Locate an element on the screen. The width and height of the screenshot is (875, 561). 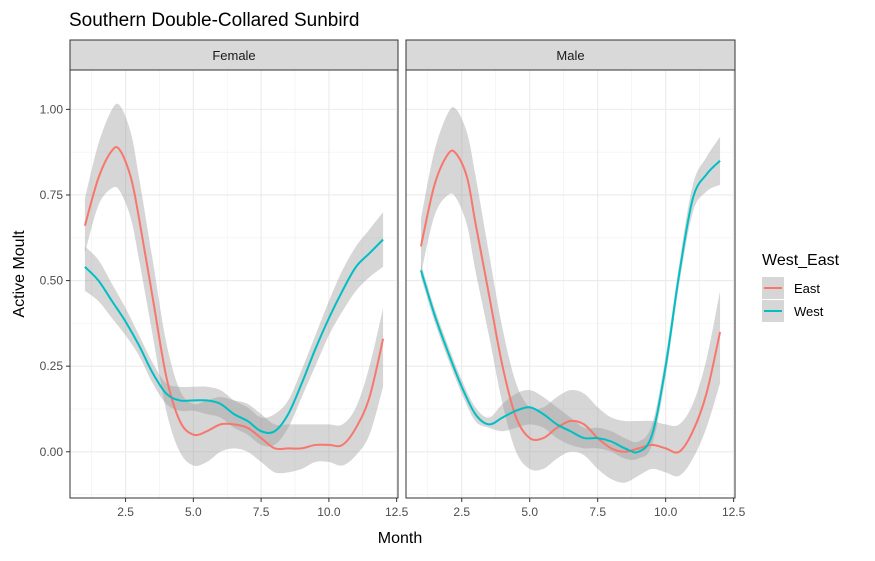
y-axis-label: Active Moult is located at coordinates (19, 274).